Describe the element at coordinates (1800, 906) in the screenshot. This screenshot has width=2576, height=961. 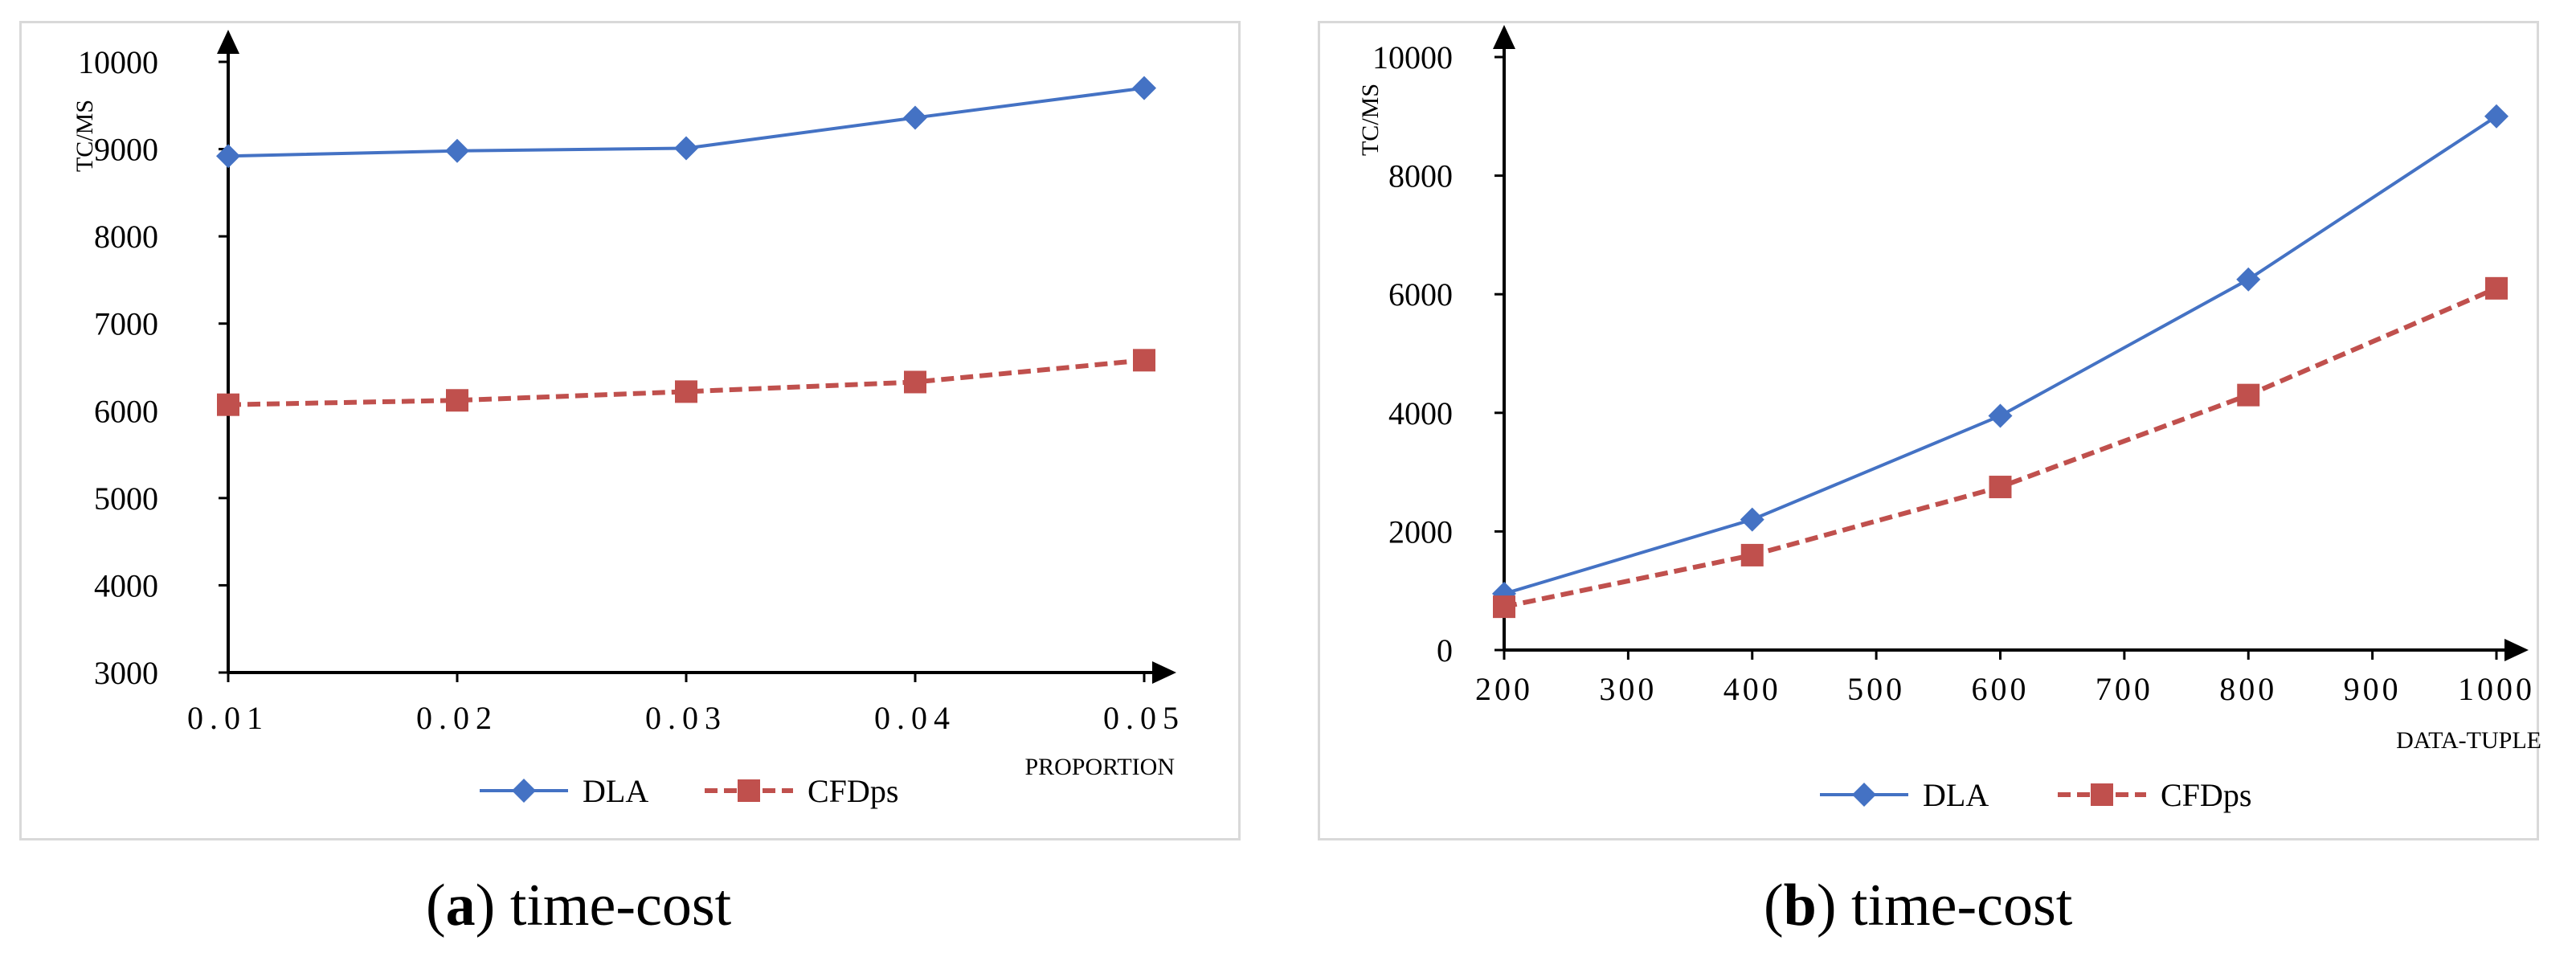
I see `caption-b-label: b` at that location.